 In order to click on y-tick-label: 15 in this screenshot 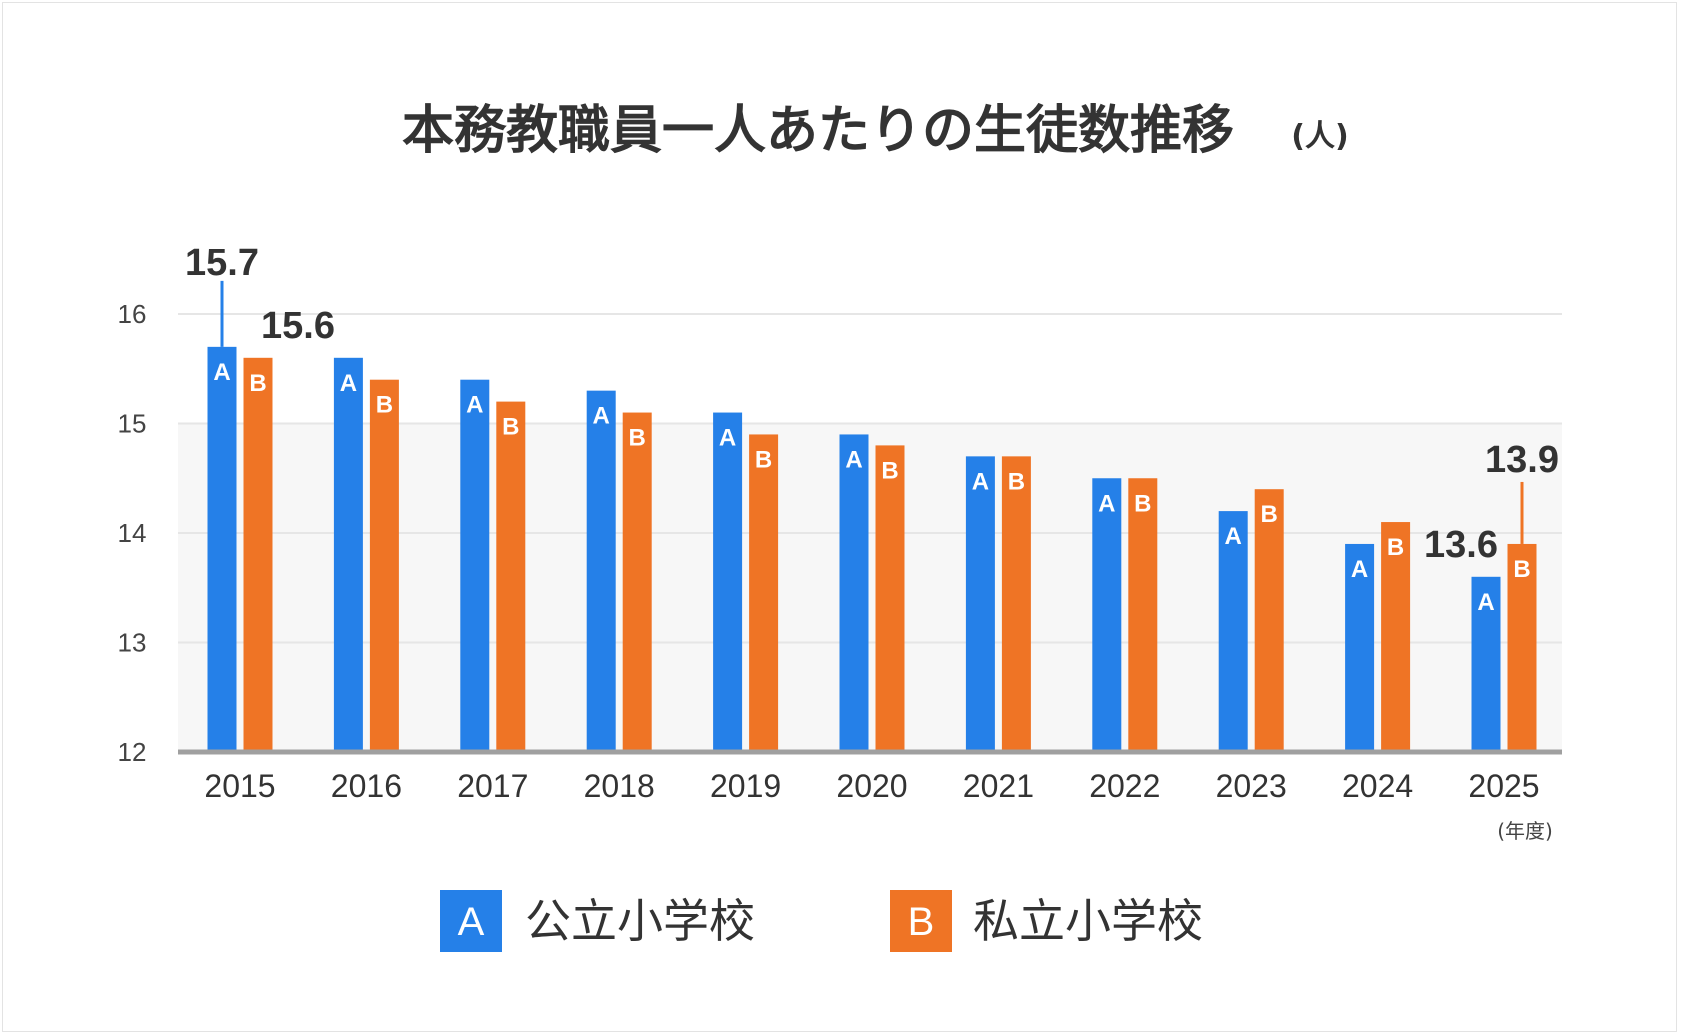, I will do `click(132, 424)`.